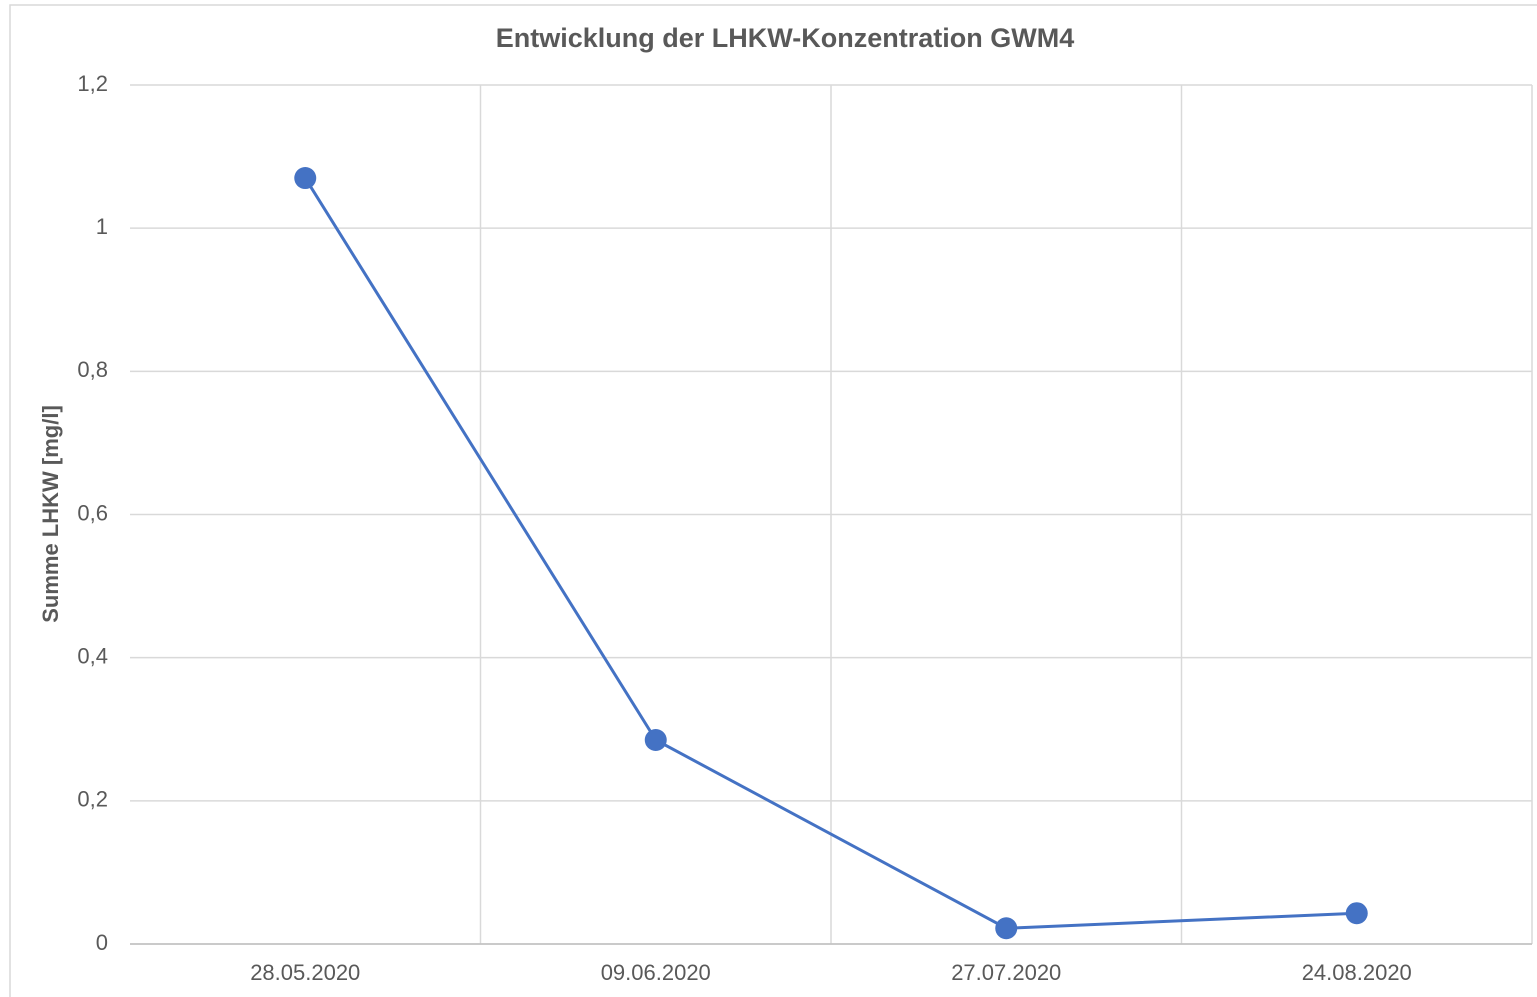 This screenshot has width=1537, height=997. Describe the element at coordinates (656, 972) in the screenshot. I see `x-tick-label: 09.06.2020` at that location.